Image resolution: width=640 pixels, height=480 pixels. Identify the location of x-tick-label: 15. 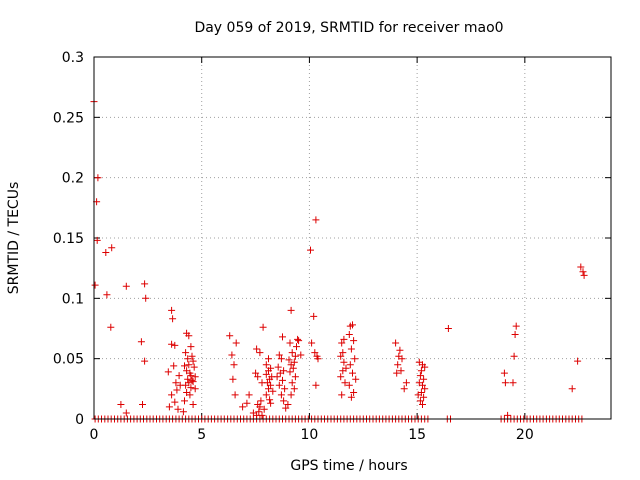
(417, 435).